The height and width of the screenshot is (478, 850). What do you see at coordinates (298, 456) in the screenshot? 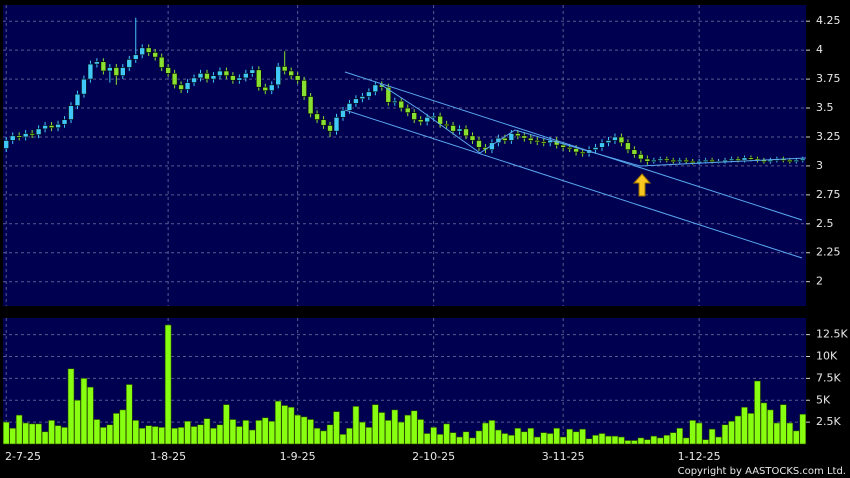
I see `x-tick-label: 1-9-25` at bounding box center [298, 456].